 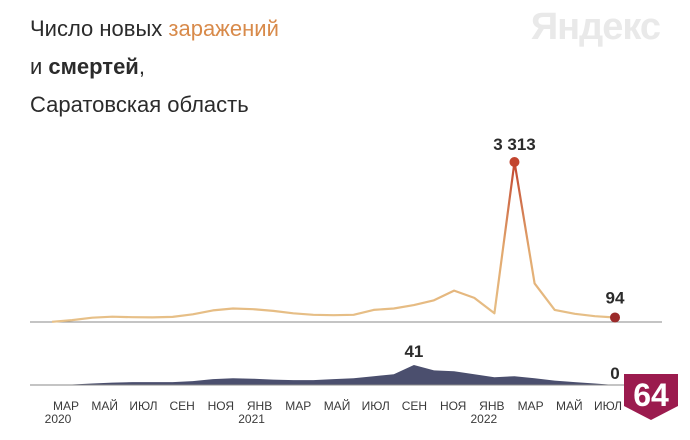 What do you see at coordinates (223, 28) in the screenshot?
I see `title-accent: заражений` at bounding box center [223, 28].